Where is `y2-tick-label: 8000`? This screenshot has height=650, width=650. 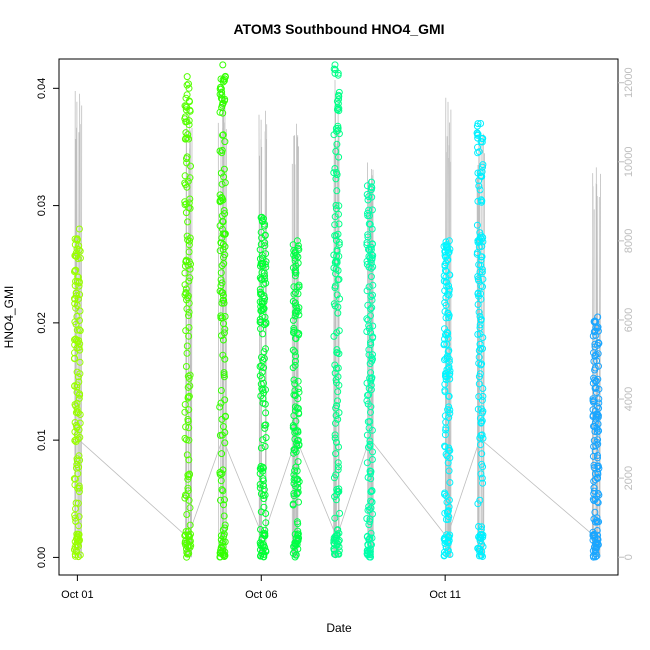 y2-tick-label: 8000 is located at coordinates (629, 241).